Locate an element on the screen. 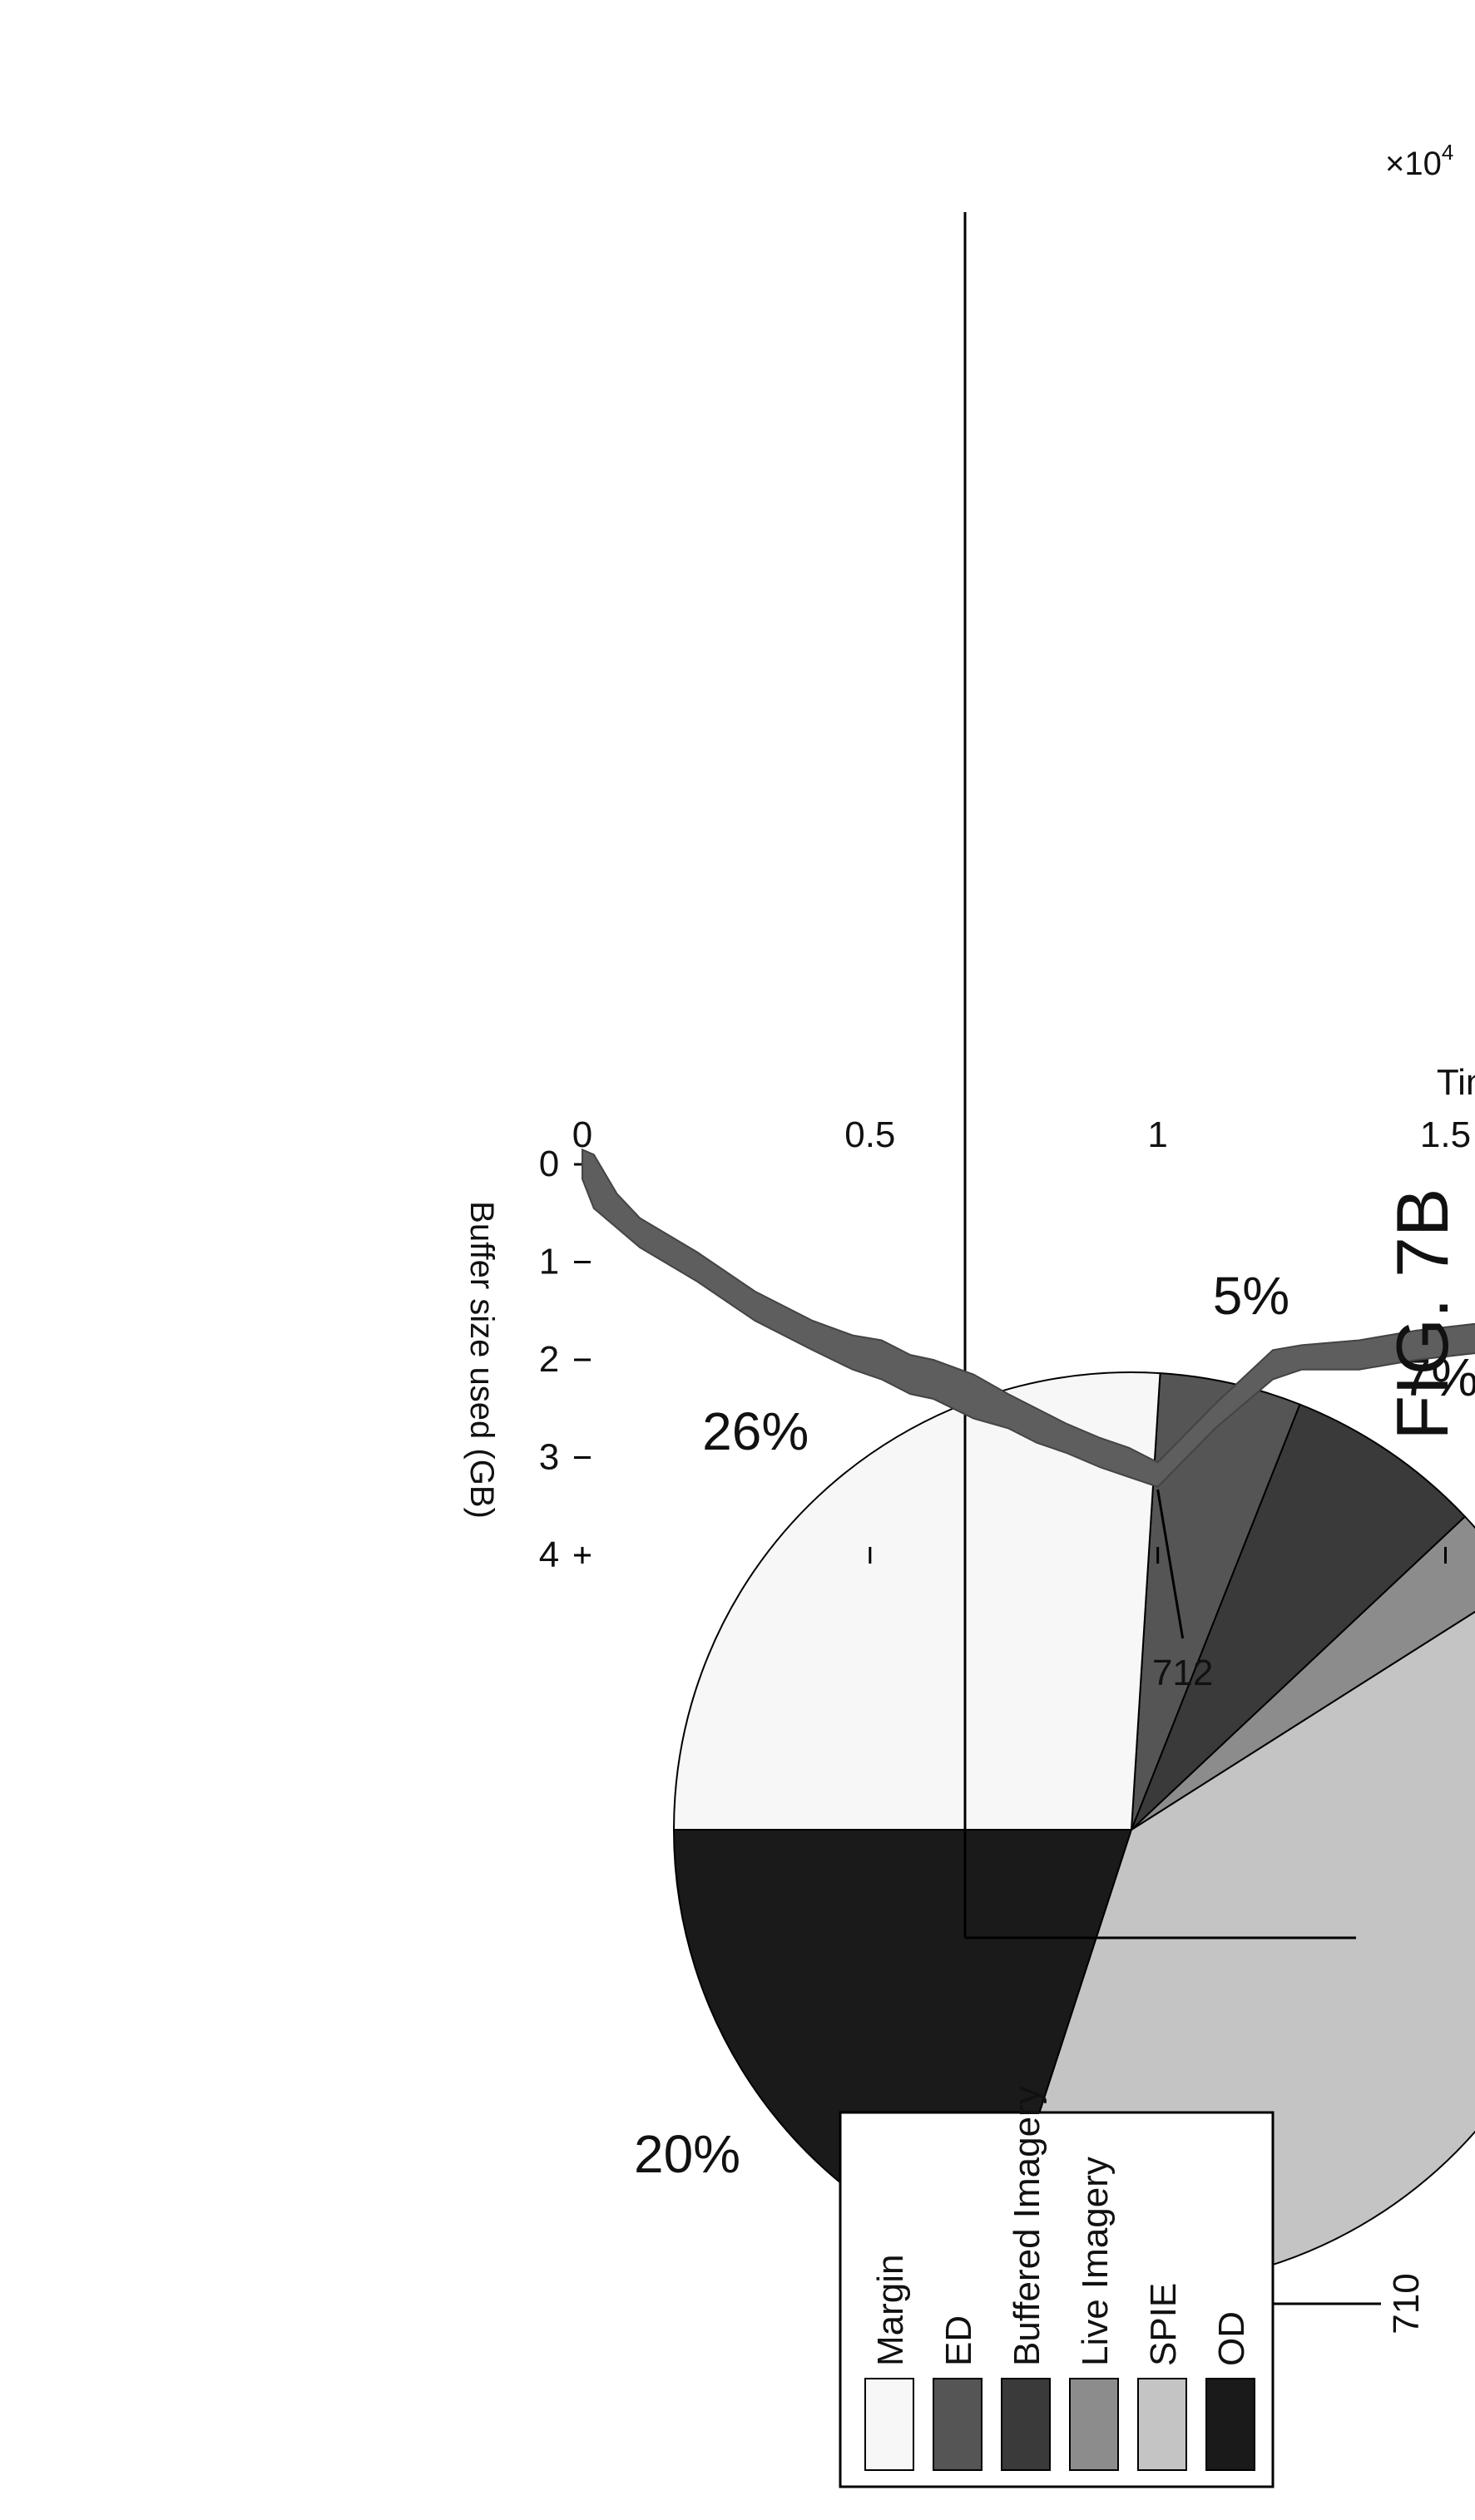 Image resolution: width=1475 pixels, height=2520 pixels. legend-label: ED is located at coordinates (958, 2340).